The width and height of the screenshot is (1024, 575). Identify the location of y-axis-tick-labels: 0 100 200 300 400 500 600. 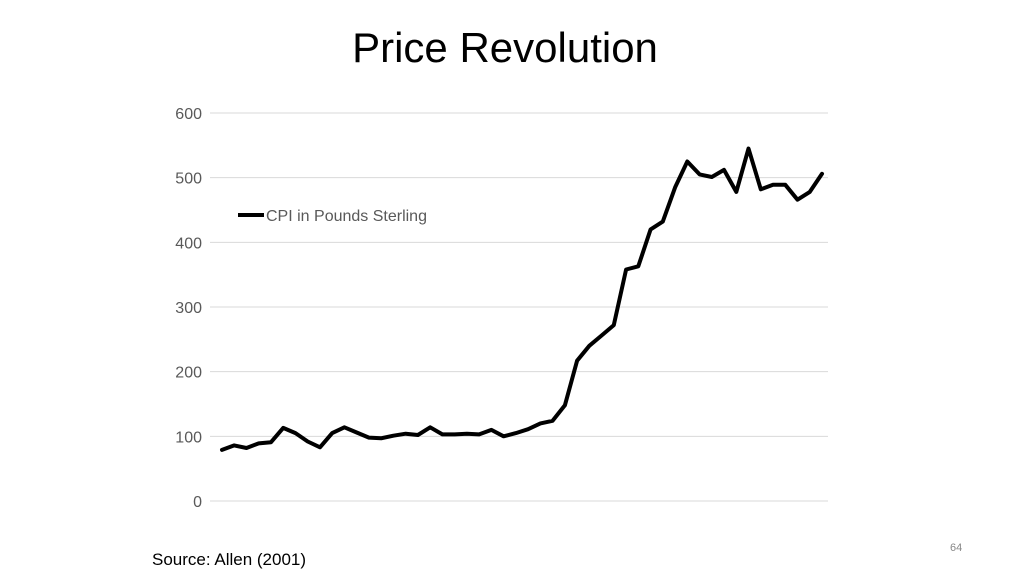
(188, 308).